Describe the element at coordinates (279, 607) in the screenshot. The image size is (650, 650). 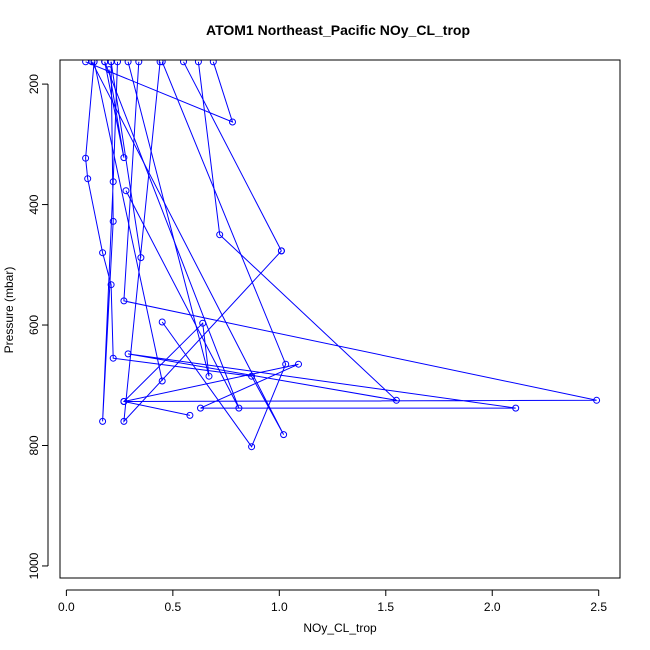
I see `x-tick-label-3: 1.0` at that location.